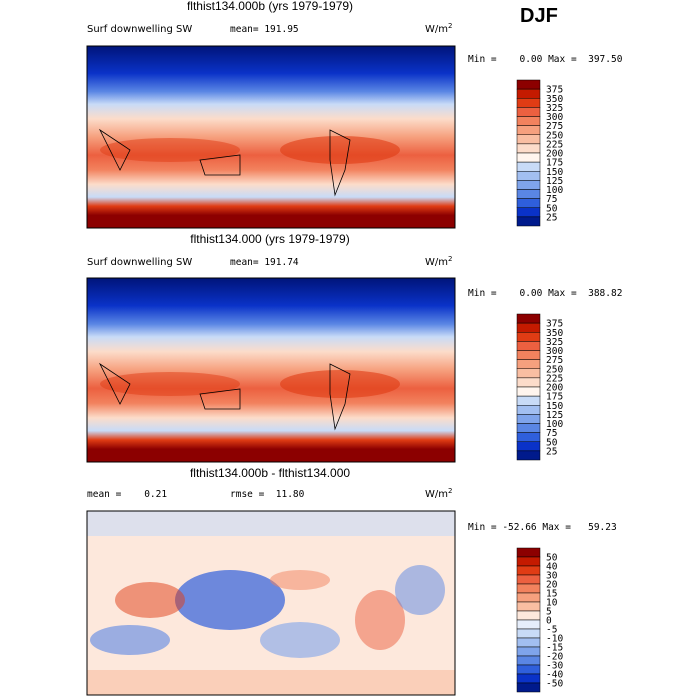 The height and width of the screenshot is (700, 700). What do you see at coordinates (545, 59) in the screenshot?
I see `range-label: Min = 0.00 Max = 397.50` at bounding box center [545, 59].